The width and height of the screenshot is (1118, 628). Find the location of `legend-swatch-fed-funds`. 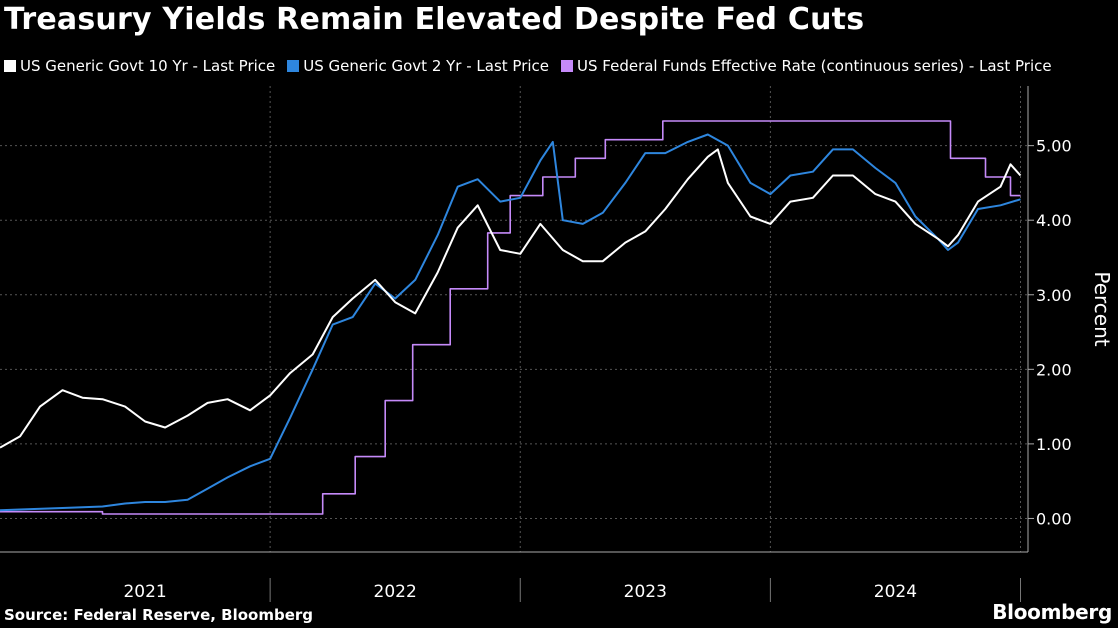

legend-swatch-fed-funds is located at coordinates (567, 66).